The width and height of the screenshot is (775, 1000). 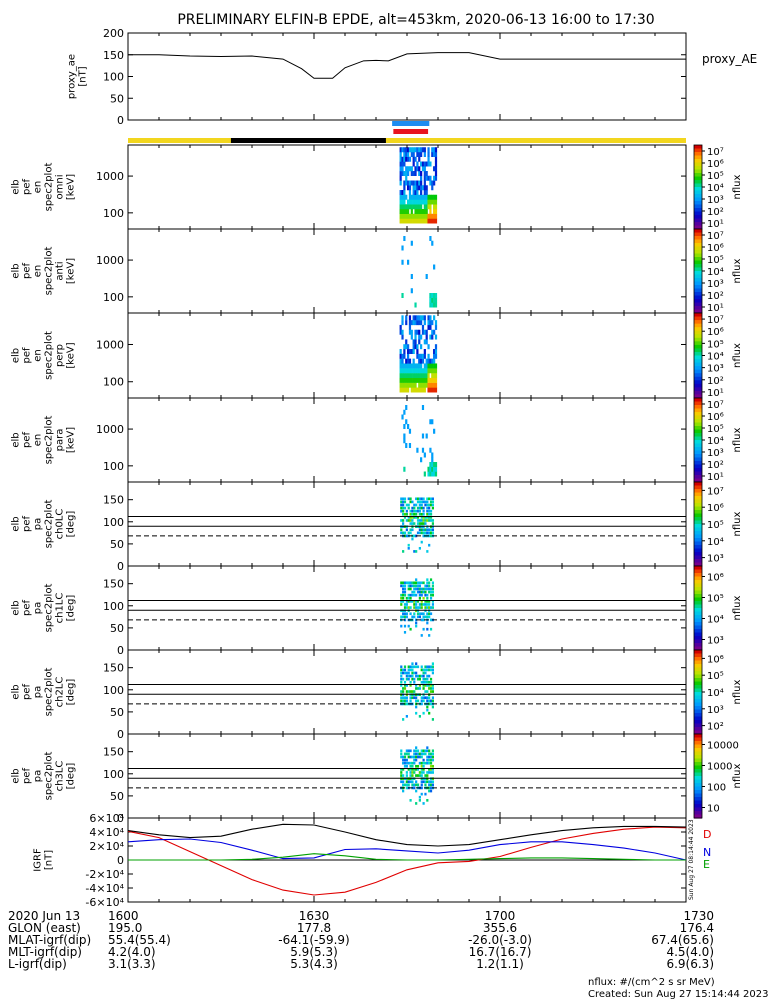 What do you see at coordinates (707, 834) in the screenshot?
I see `igrf-series-label: D` at bounding box center [707, 834].